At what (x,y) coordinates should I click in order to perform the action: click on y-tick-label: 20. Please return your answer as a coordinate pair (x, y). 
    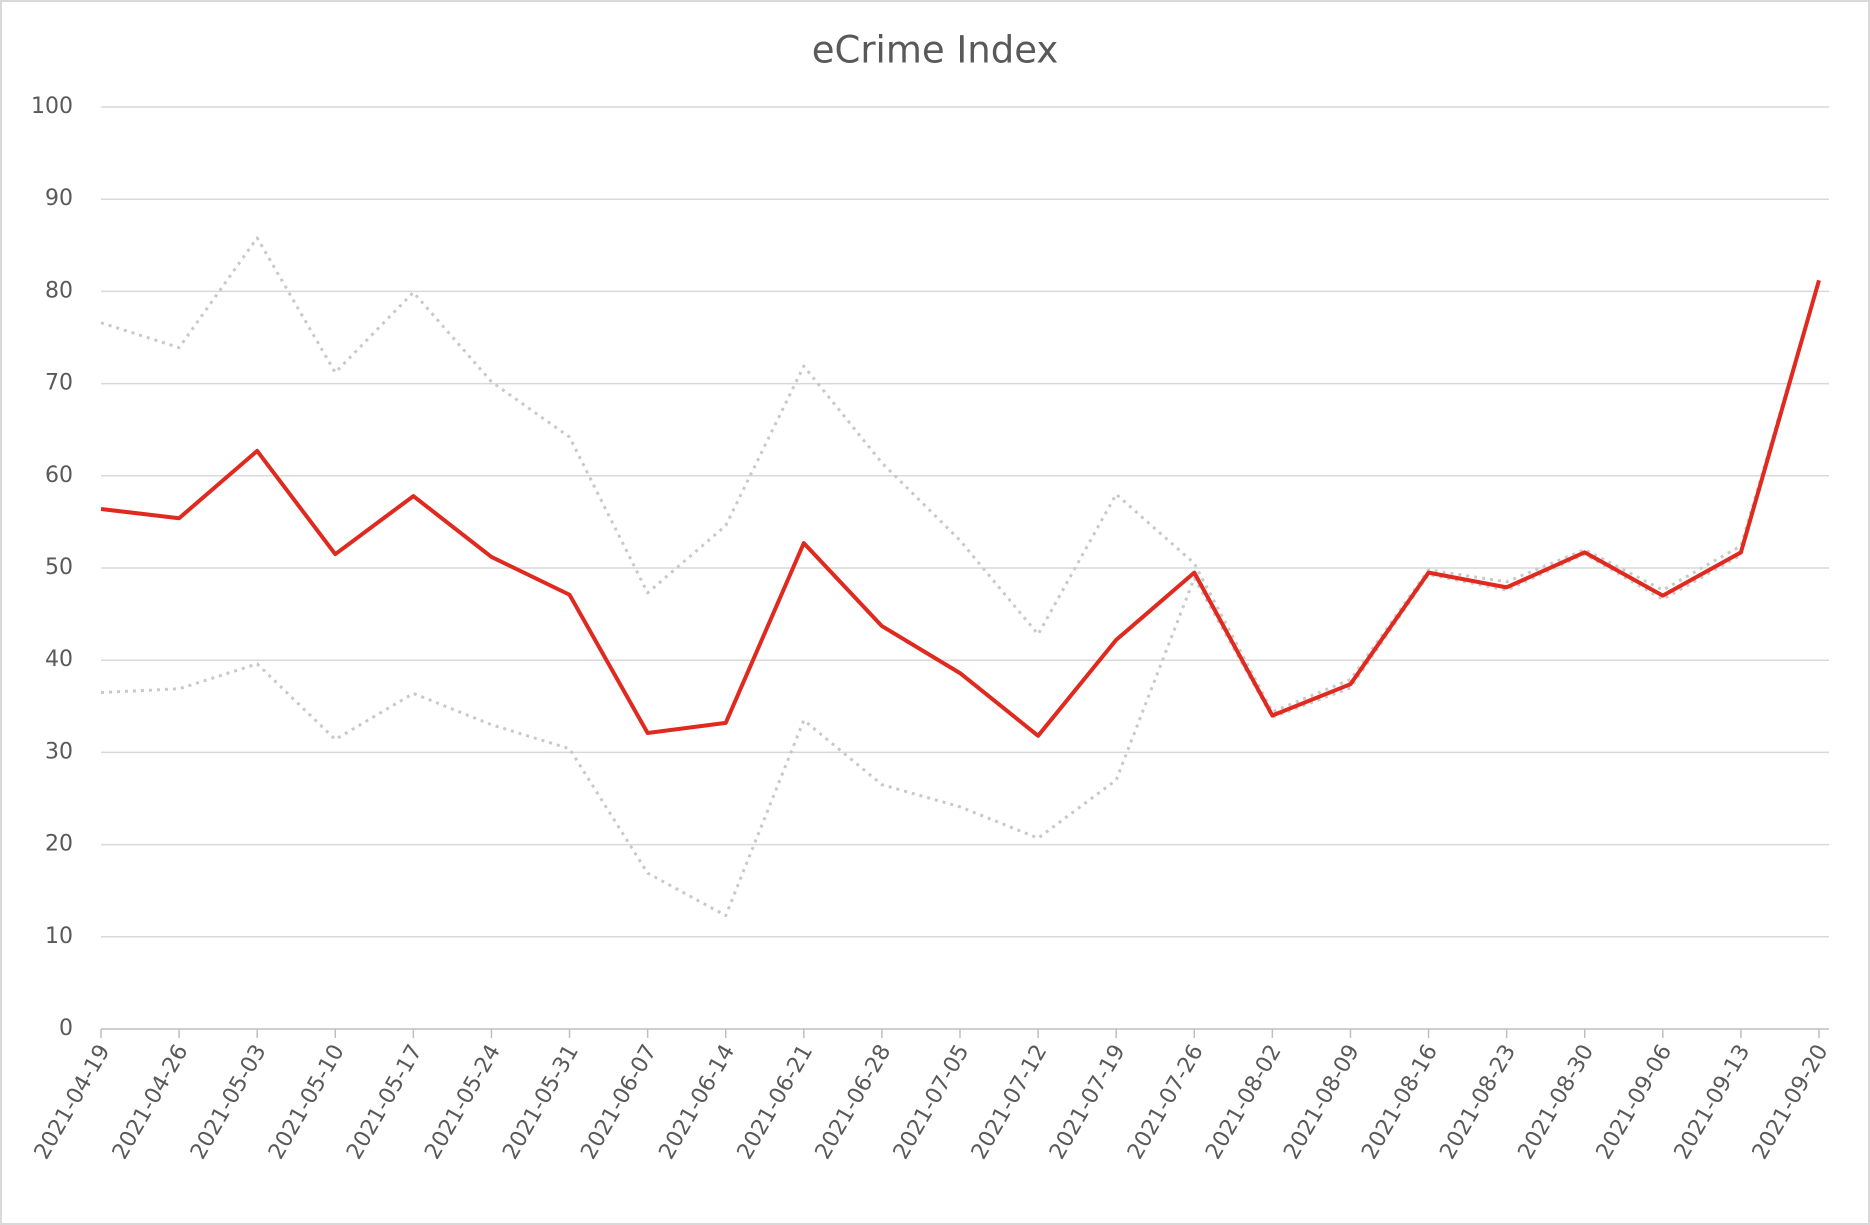
    Looking at the image, I should click on (59, 844).